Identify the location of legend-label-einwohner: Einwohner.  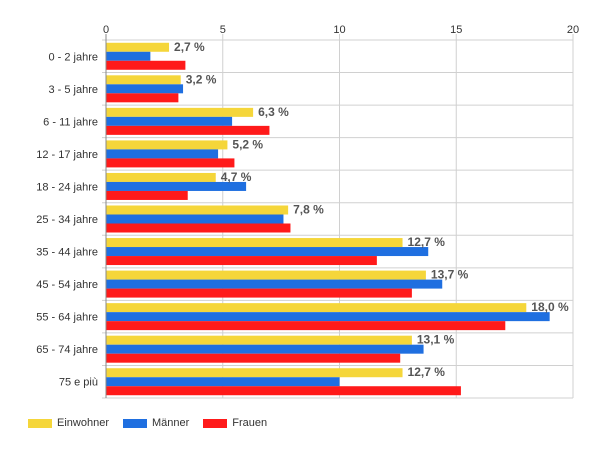
(83, 423).